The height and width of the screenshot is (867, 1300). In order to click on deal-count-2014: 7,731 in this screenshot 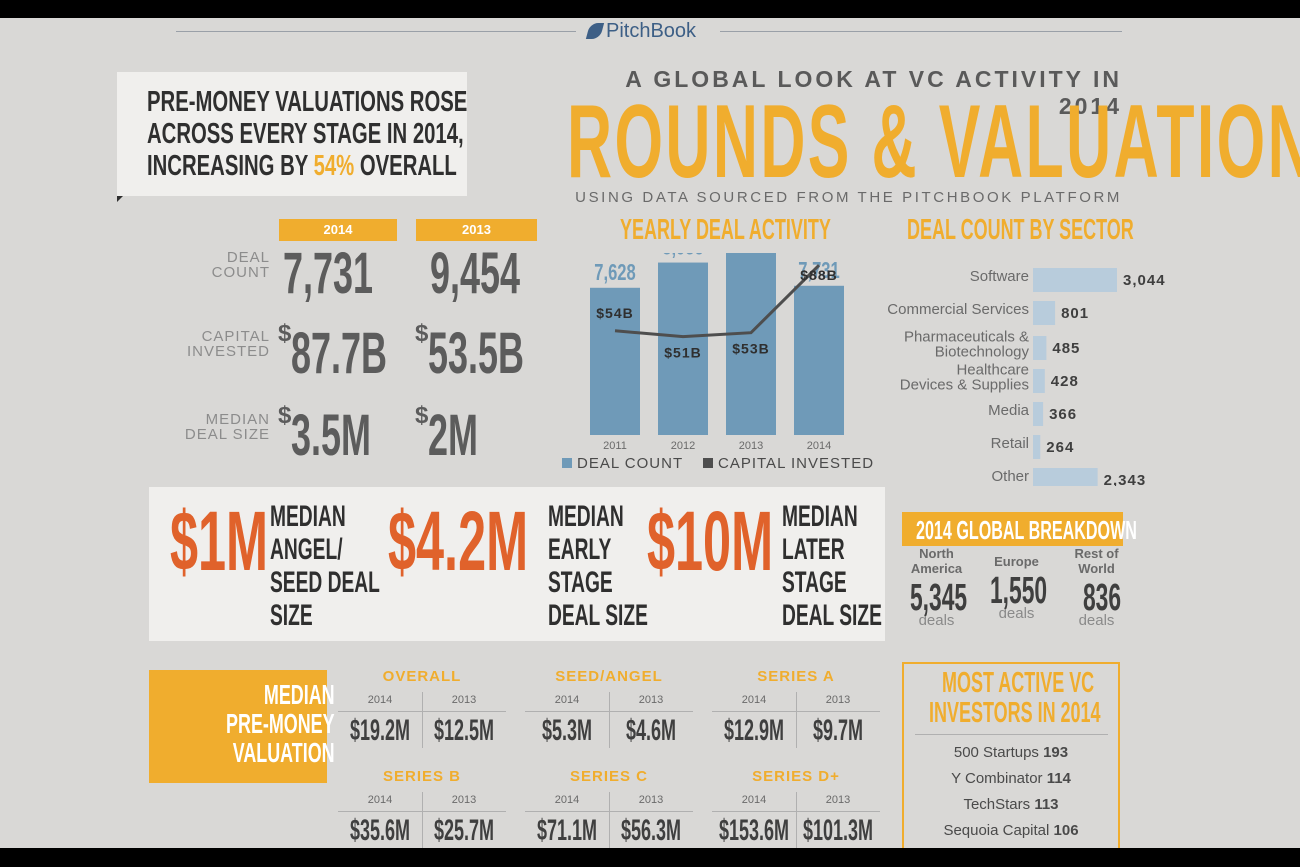, I will do `click(328, 273)`.